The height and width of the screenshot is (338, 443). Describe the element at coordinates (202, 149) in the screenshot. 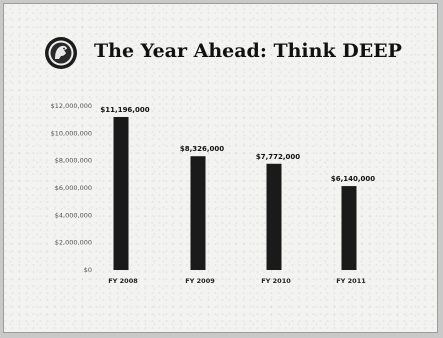

I see `data-label: $8,326,000` at that location.